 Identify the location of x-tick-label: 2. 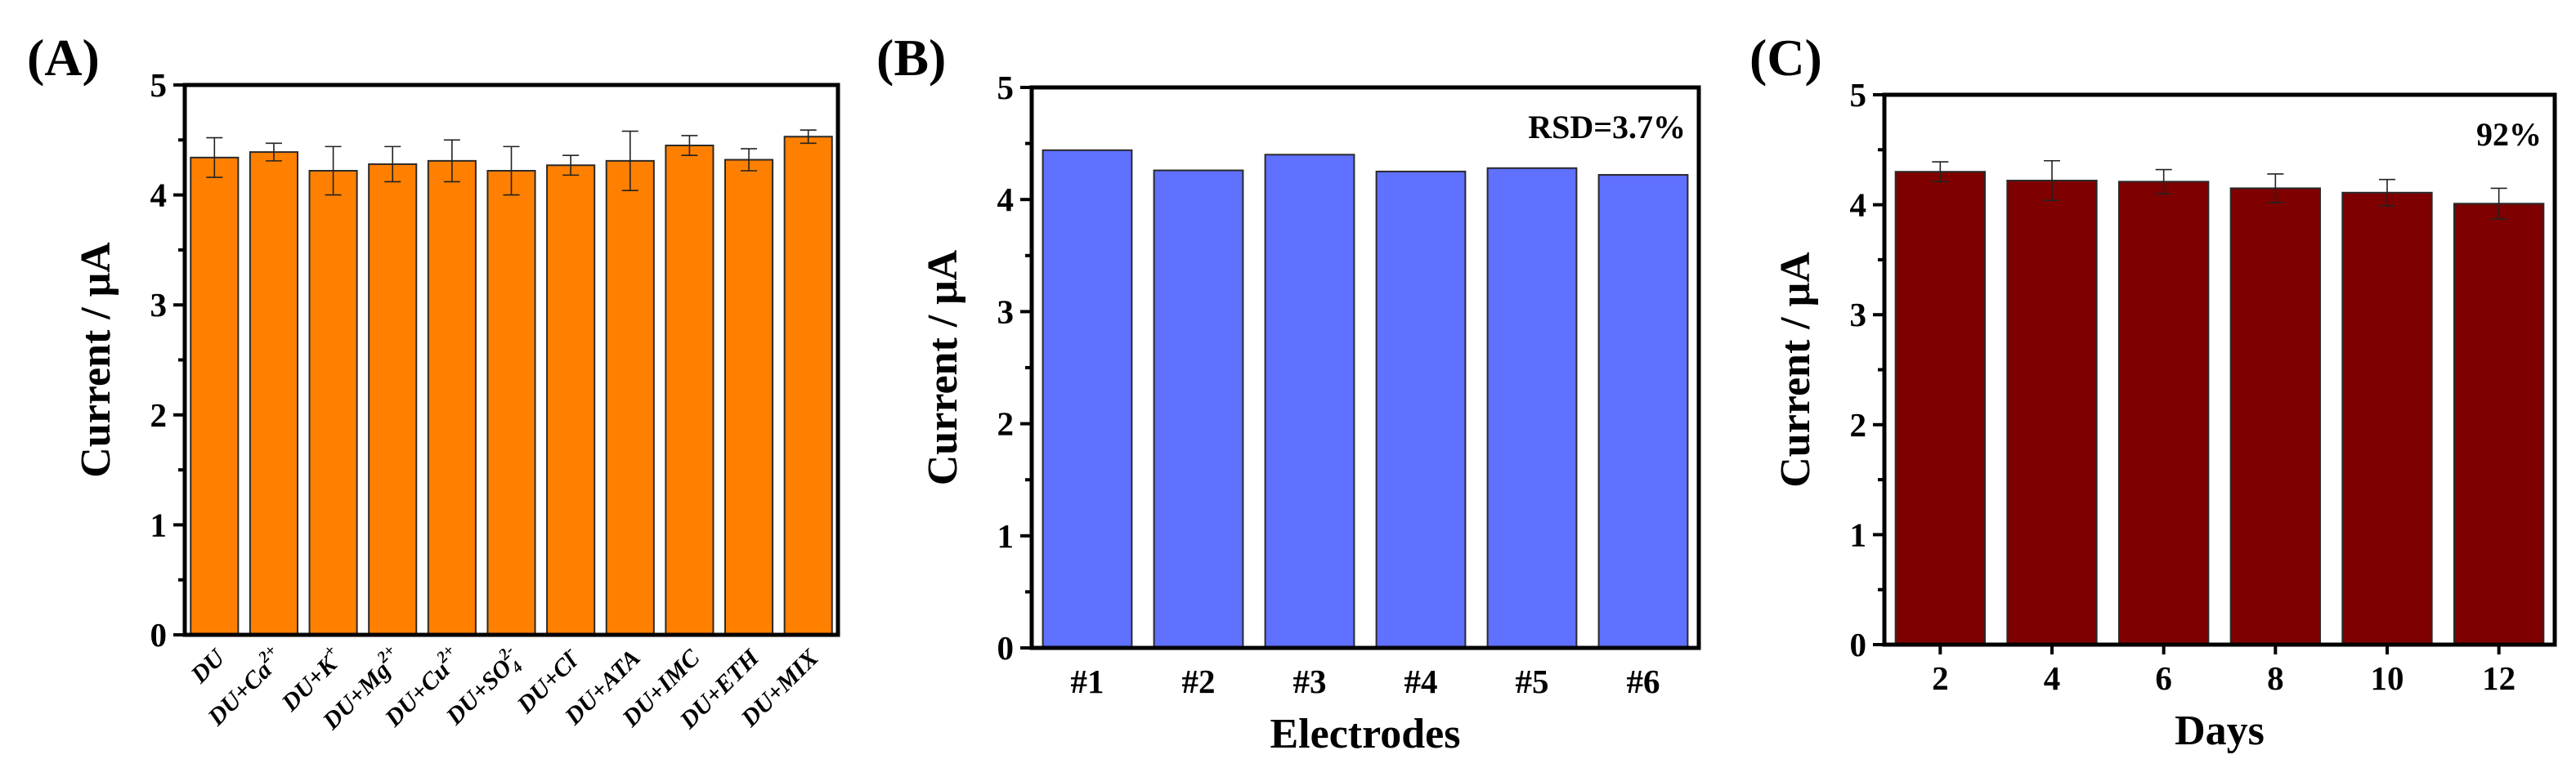
(1940, 678).